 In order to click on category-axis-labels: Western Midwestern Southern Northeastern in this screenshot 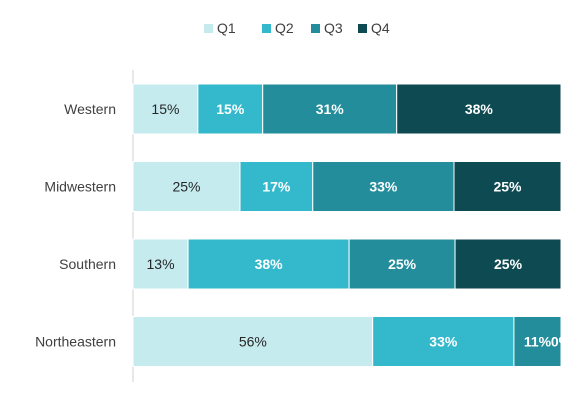, I will do `click(75, 225)`.